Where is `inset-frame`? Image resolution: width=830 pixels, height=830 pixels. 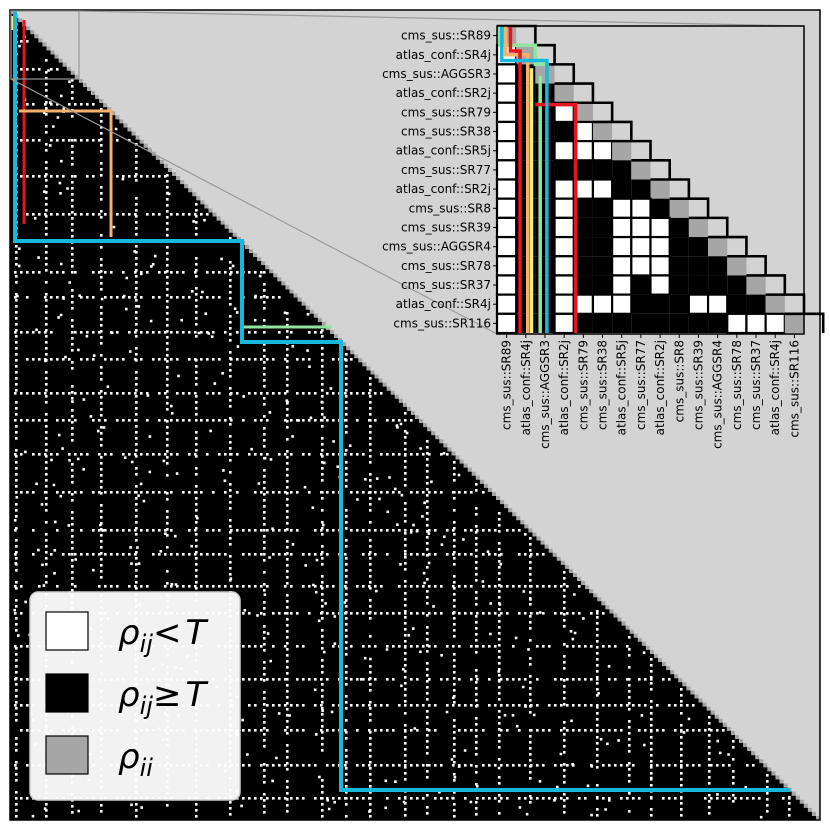
inset-frame is located at coordinates (650, 180).